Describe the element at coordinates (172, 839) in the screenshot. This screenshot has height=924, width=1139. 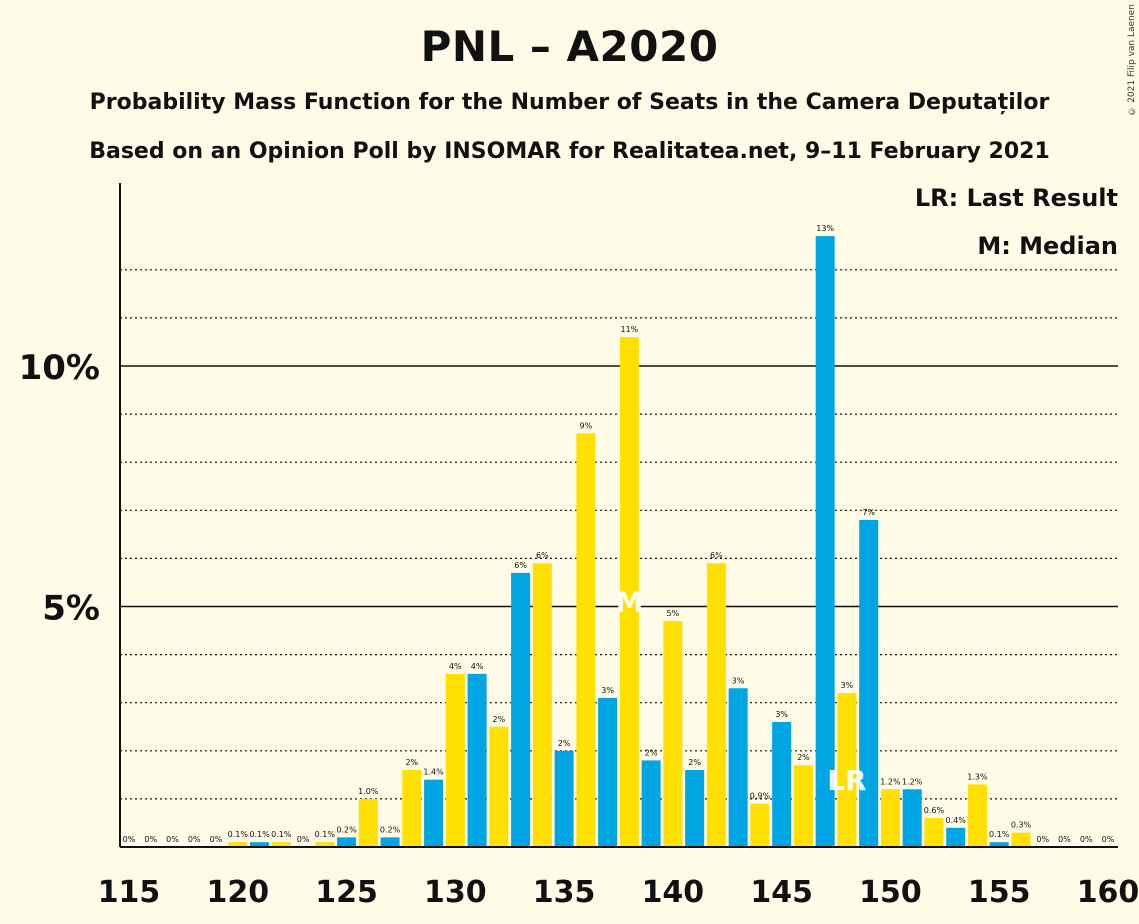
I see `data-label-117: 0%` at that location.